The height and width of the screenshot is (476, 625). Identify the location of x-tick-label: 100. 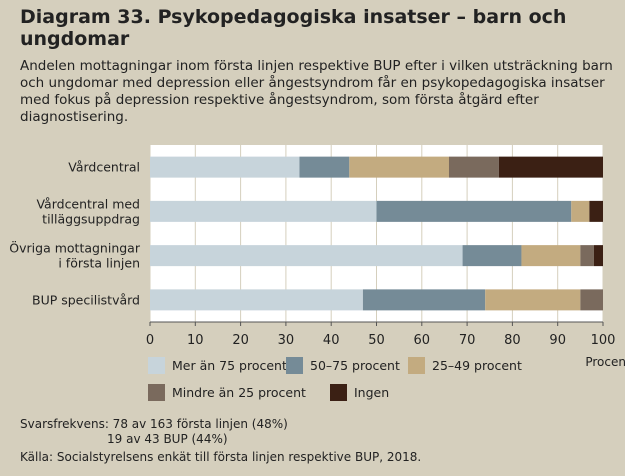
(603, 340).